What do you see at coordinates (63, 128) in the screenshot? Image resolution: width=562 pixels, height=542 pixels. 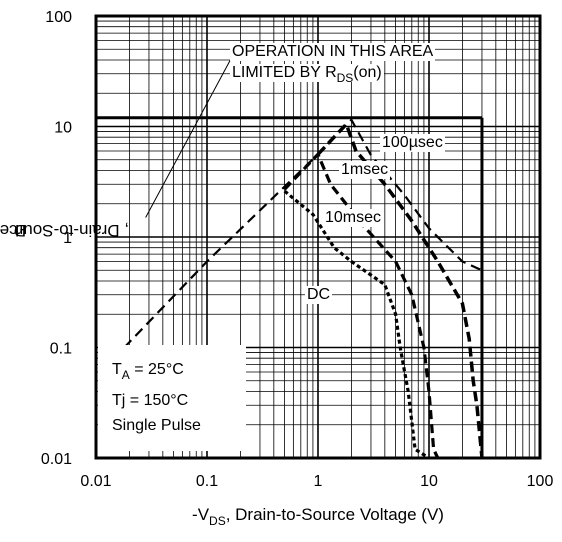 I see `y-tick-label: 10` at bounding box center [63, 128].